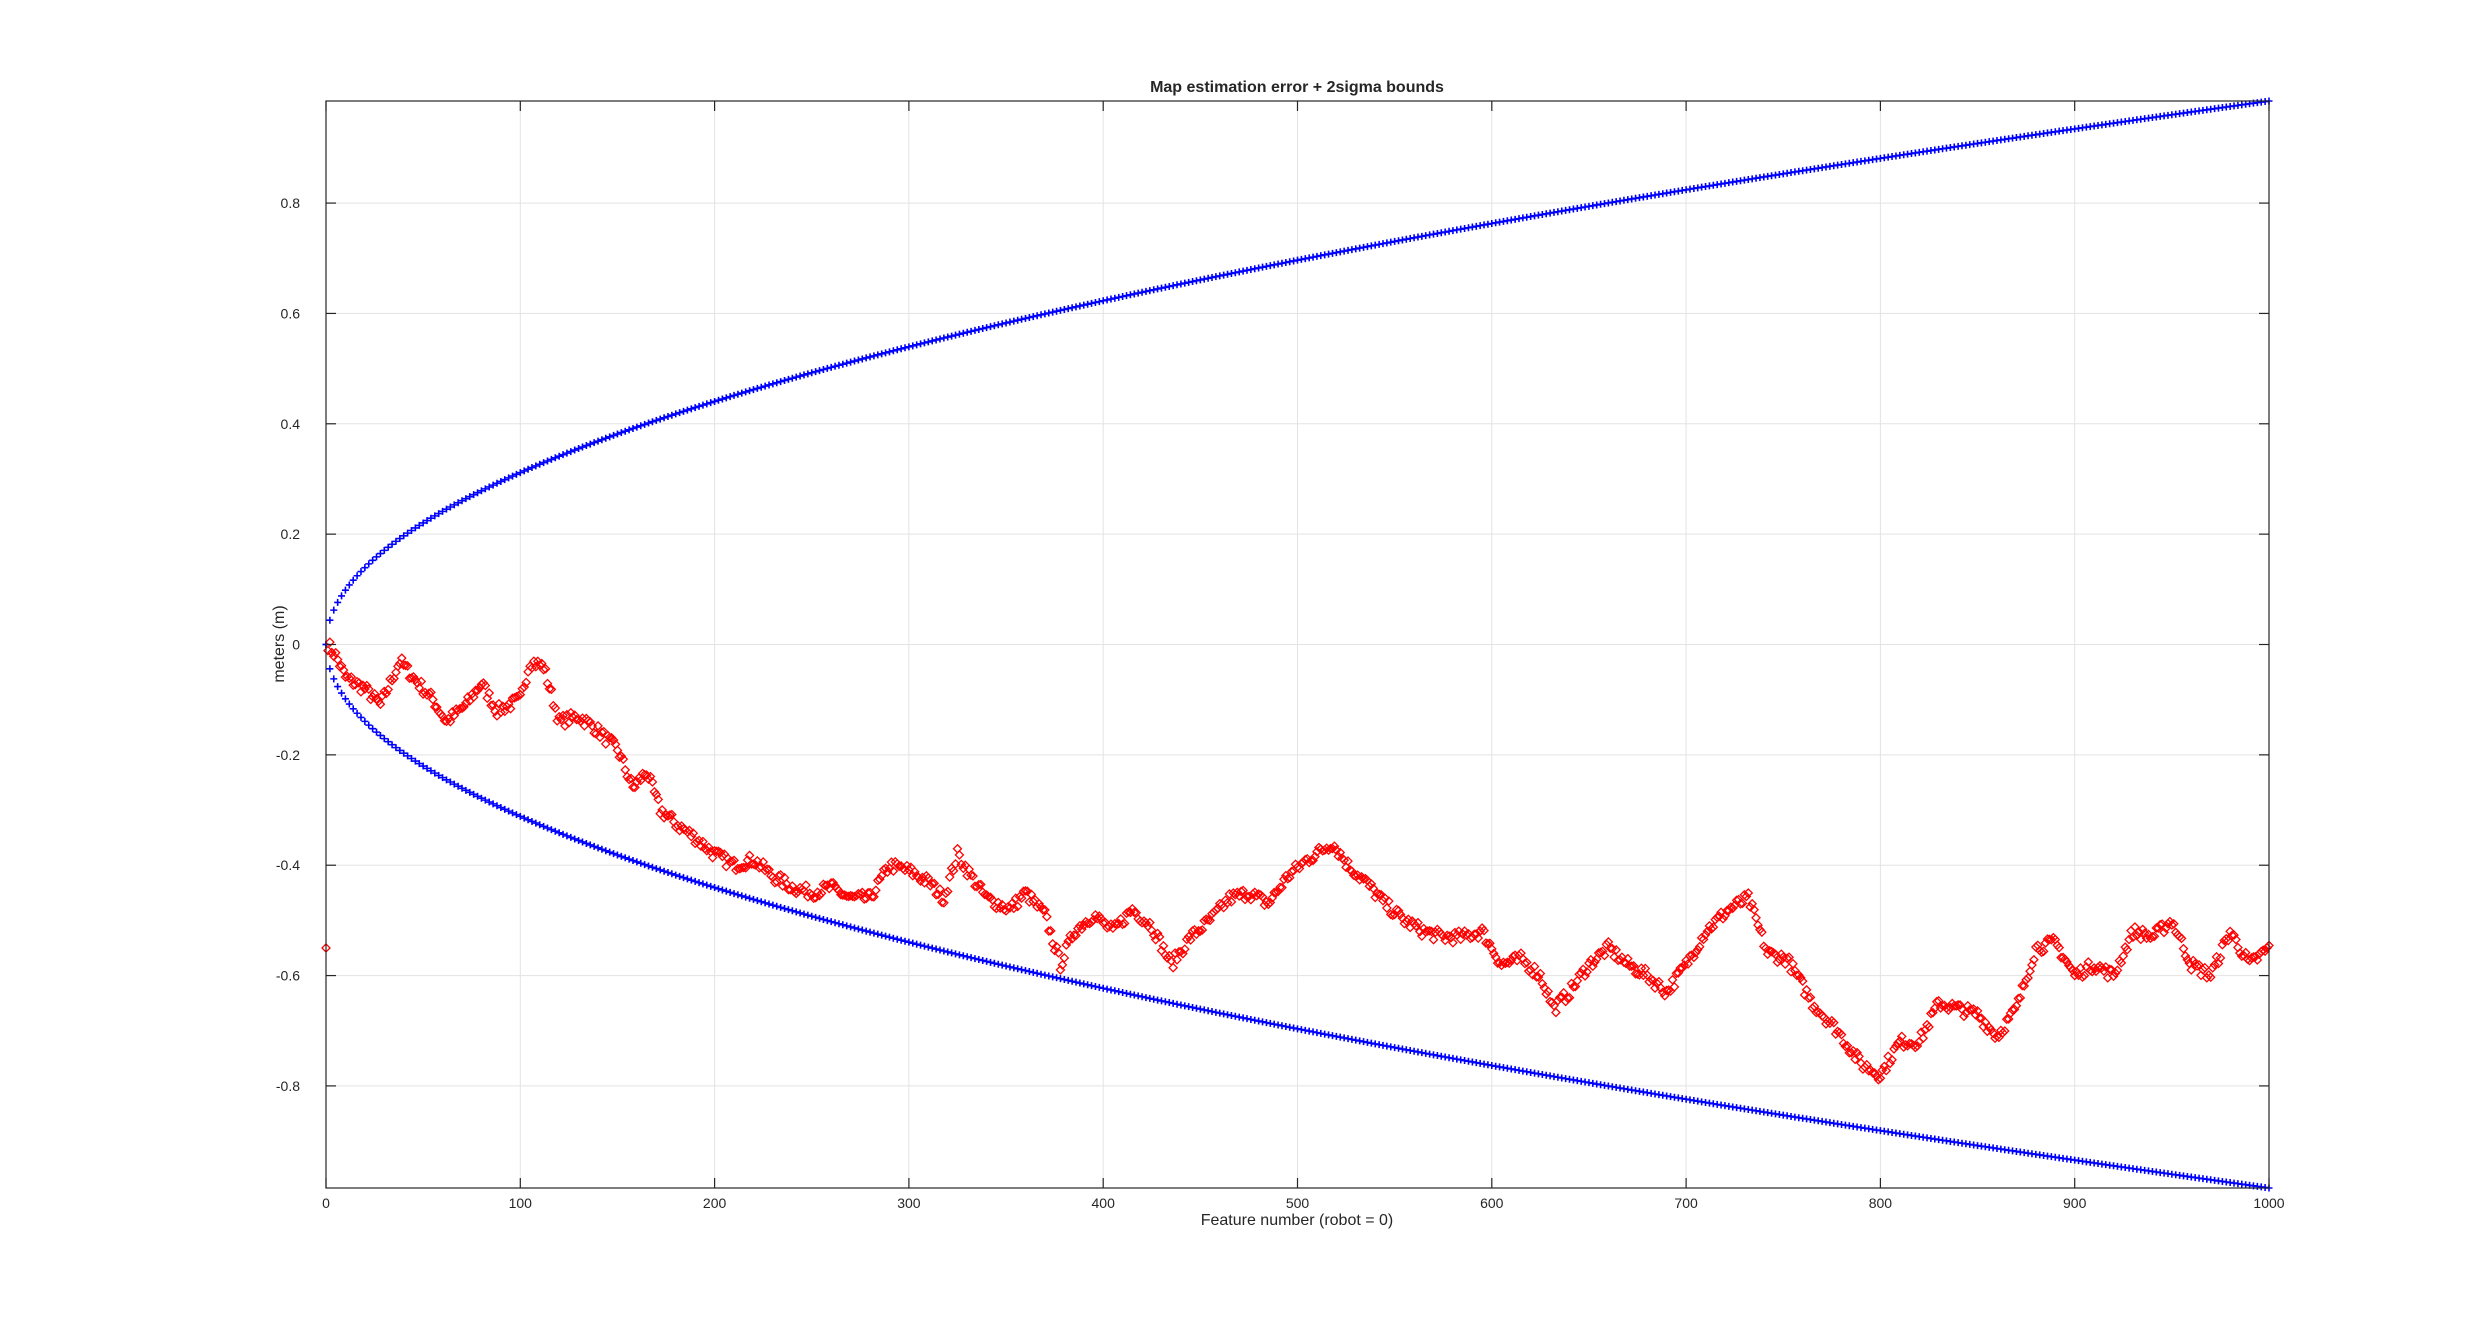  What do you see at coordinates (291, 534) in the screenshot?
I see `y-tick-label: 0.2` at bounding box center [291, 534].